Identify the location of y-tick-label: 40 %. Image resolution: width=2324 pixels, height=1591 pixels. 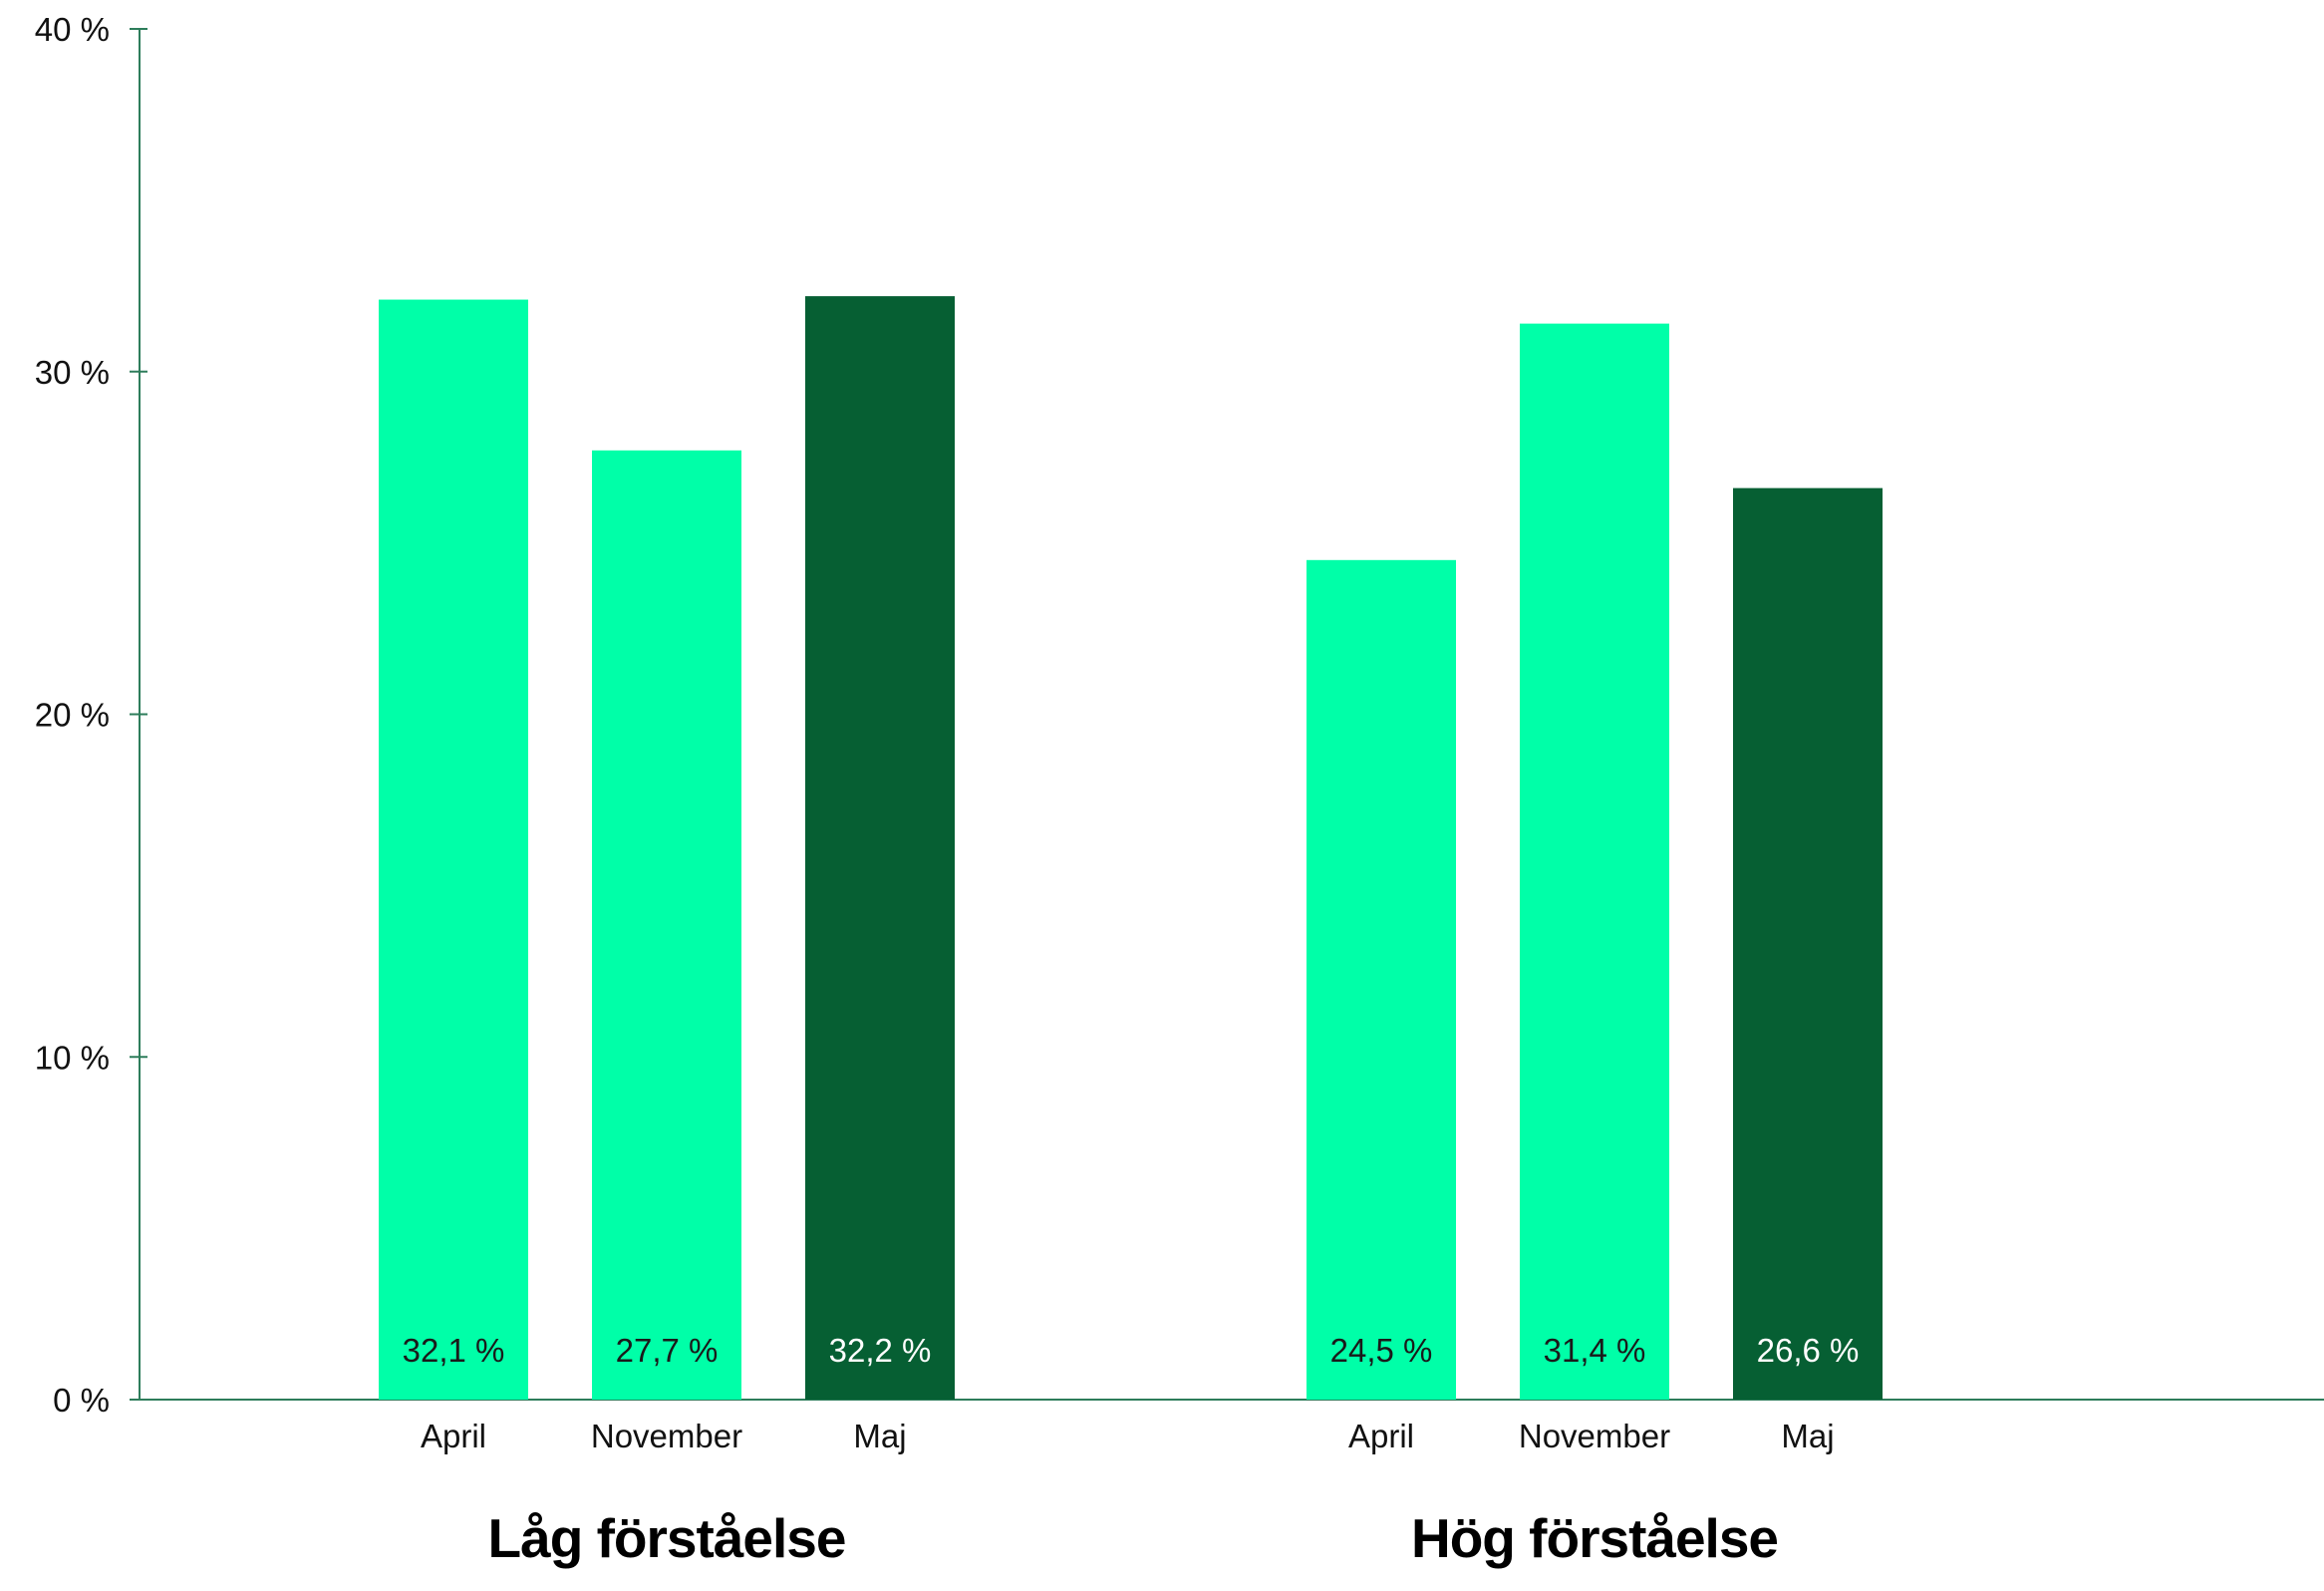
(72, 29).